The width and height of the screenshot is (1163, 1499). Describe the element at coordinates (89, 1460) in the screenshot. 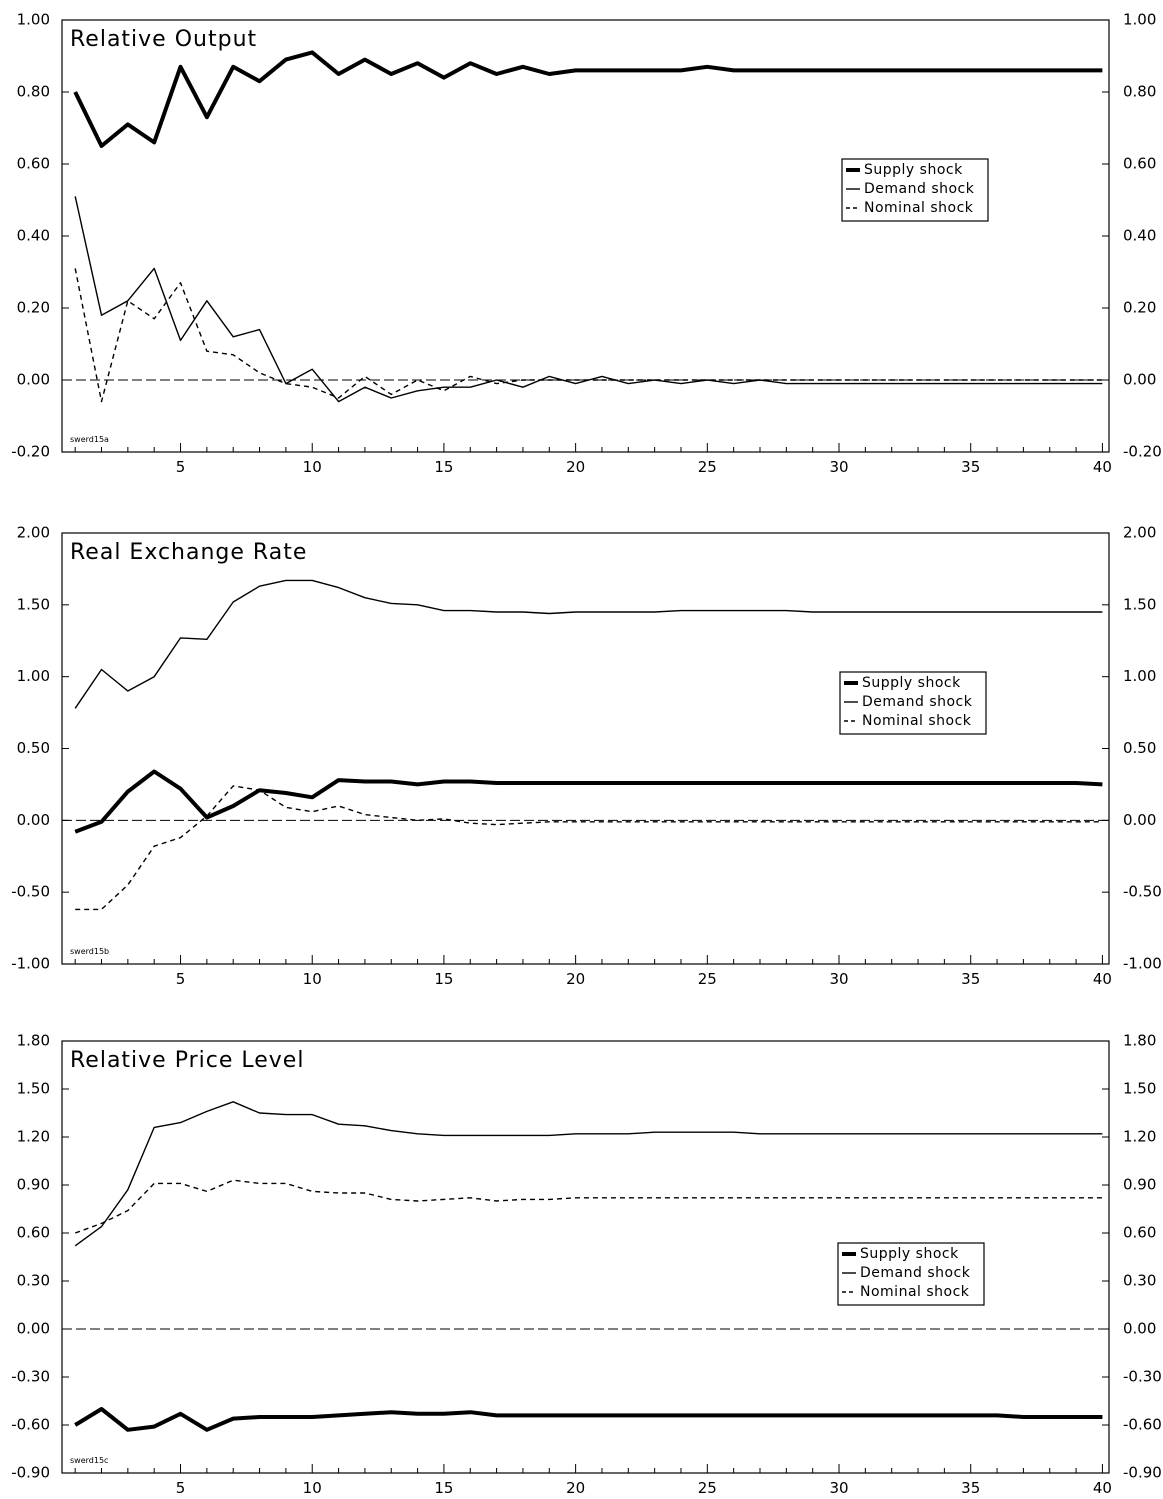

I see `chart-footnote: swerd15c` at that location.